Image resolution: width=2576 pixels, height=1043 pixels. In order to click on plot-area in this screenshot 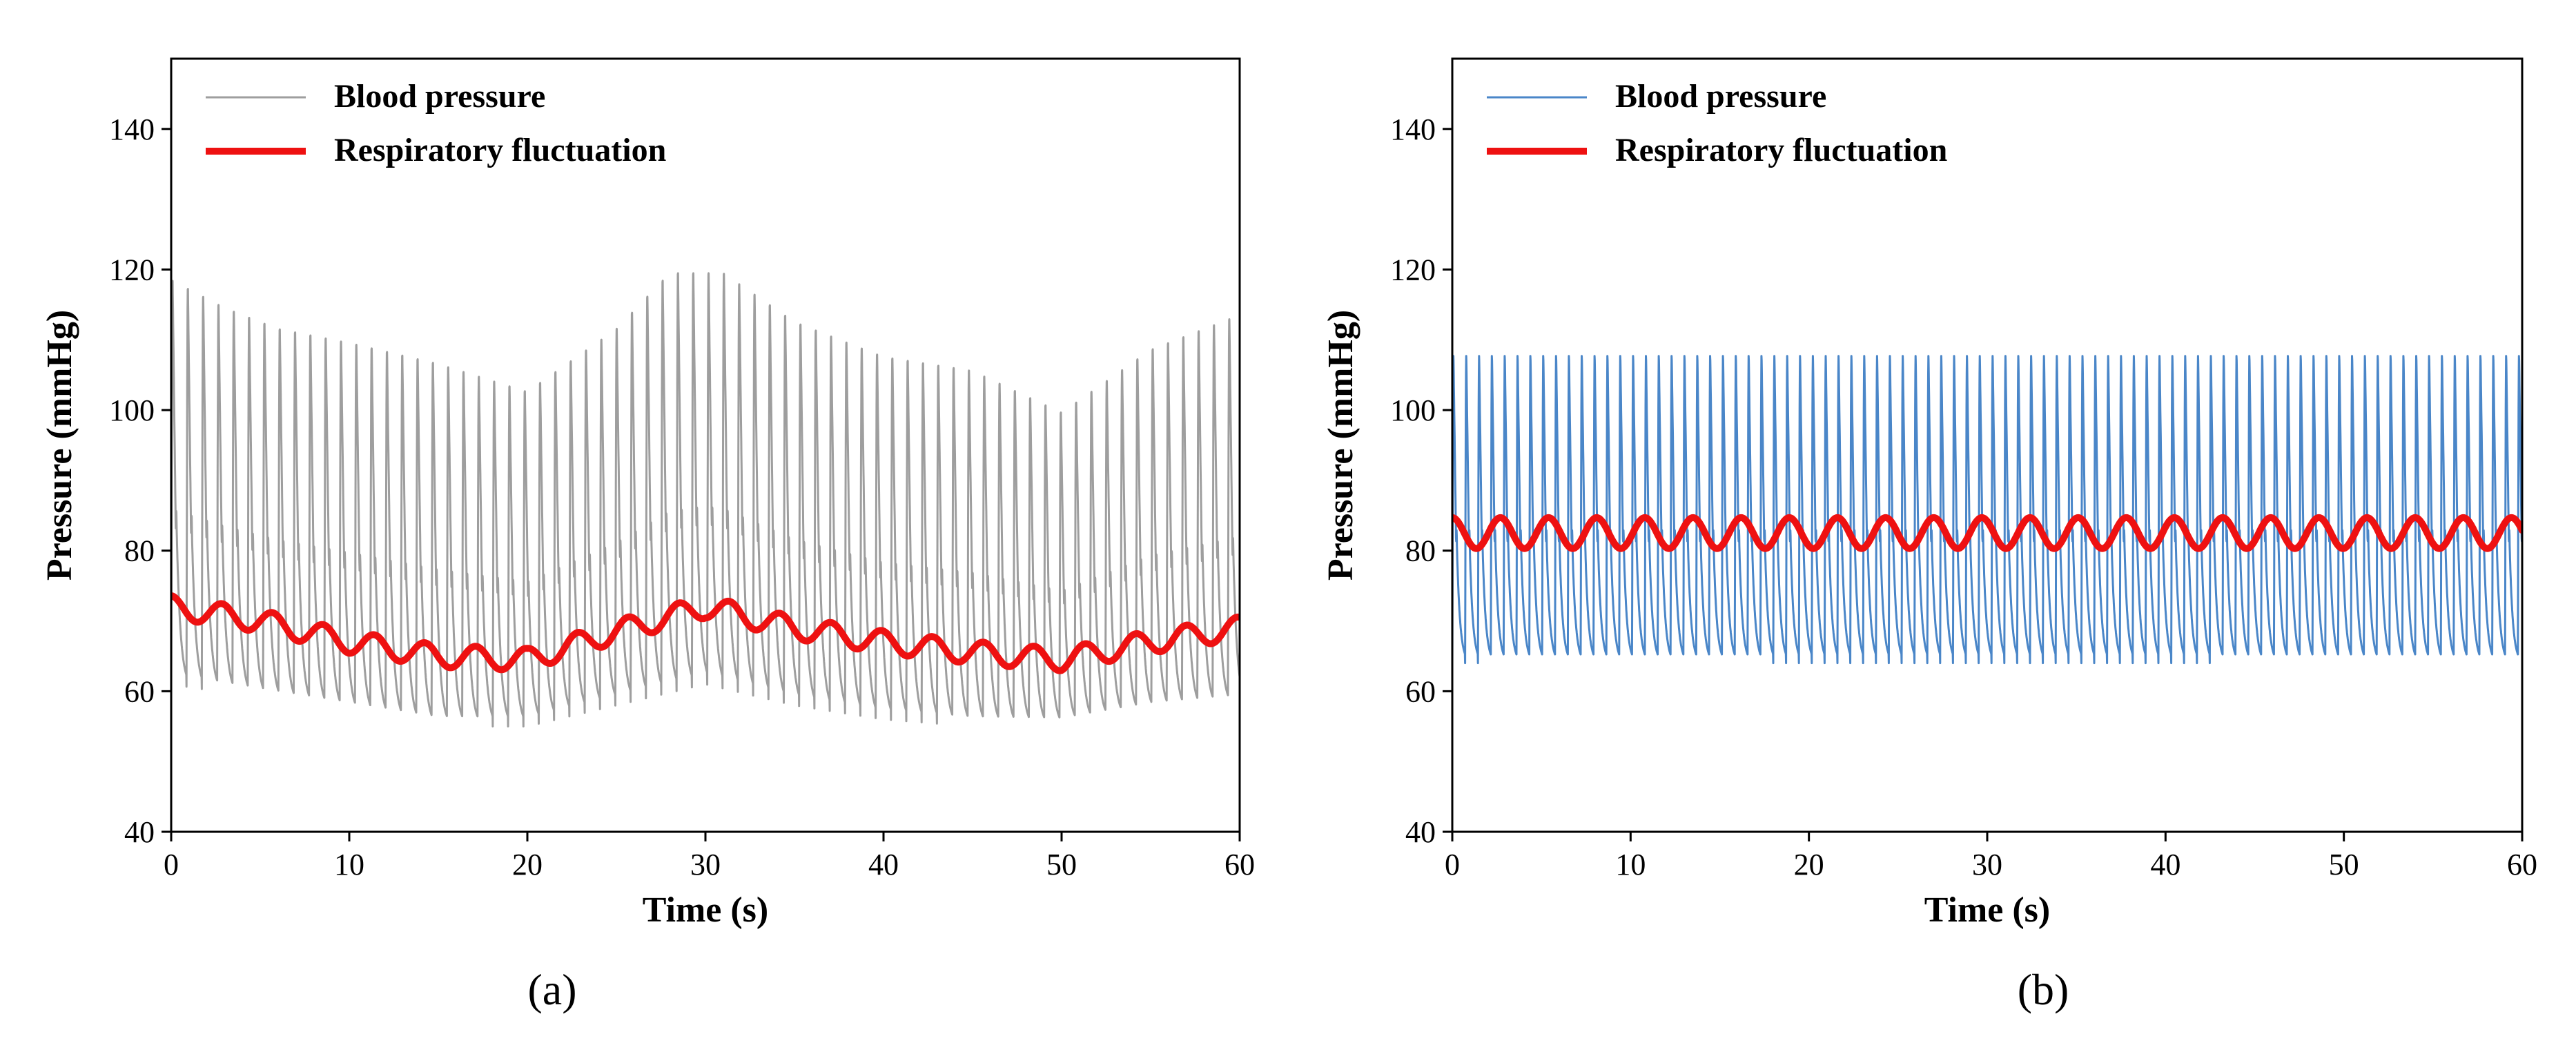, I will do `click(1987, 510)`.